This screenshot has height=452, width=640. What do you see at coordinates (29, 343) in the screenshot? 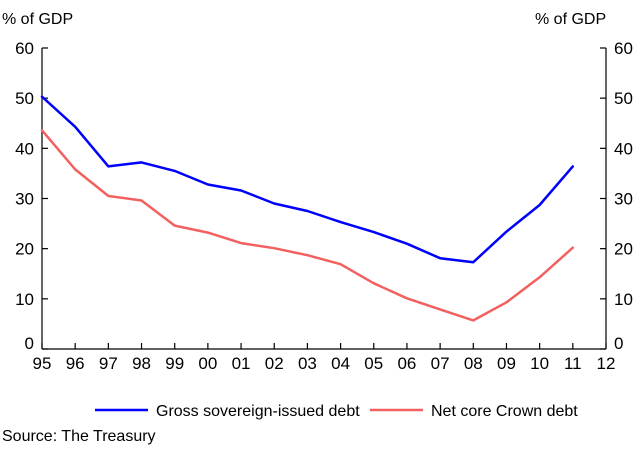
I see `y-tick-label-left-0: 0` at bounding box center [29, 343].